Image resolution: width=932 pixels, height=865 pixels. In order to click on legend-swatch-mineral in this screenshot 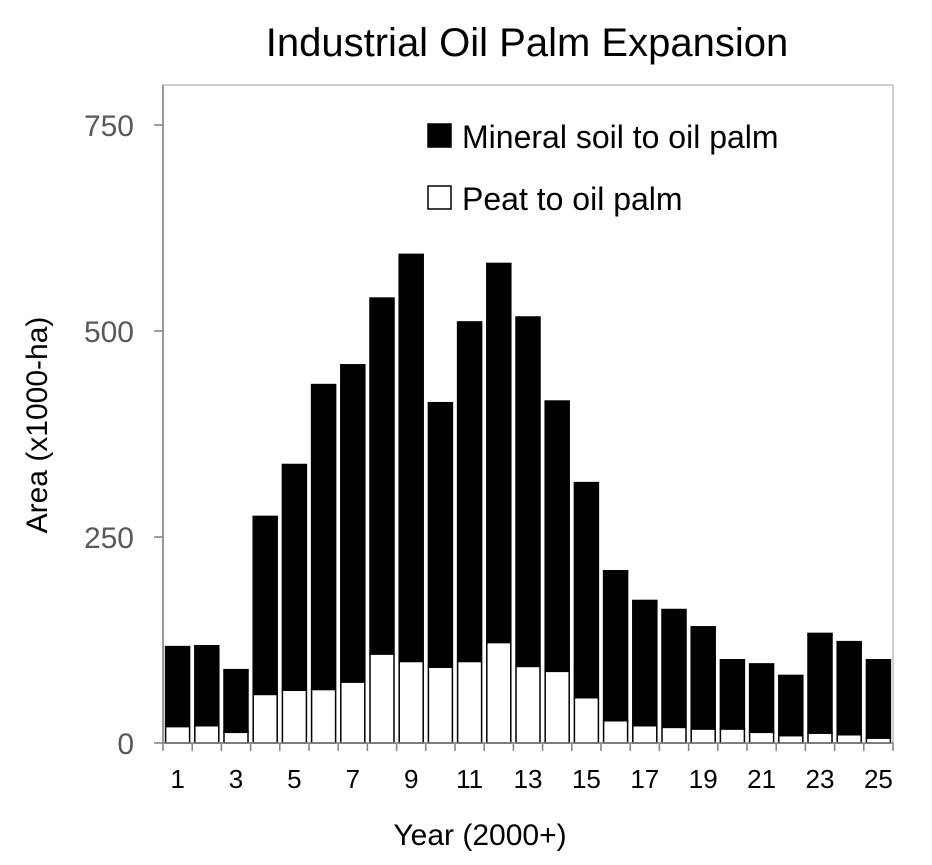, I will do `click(439, 135)`.